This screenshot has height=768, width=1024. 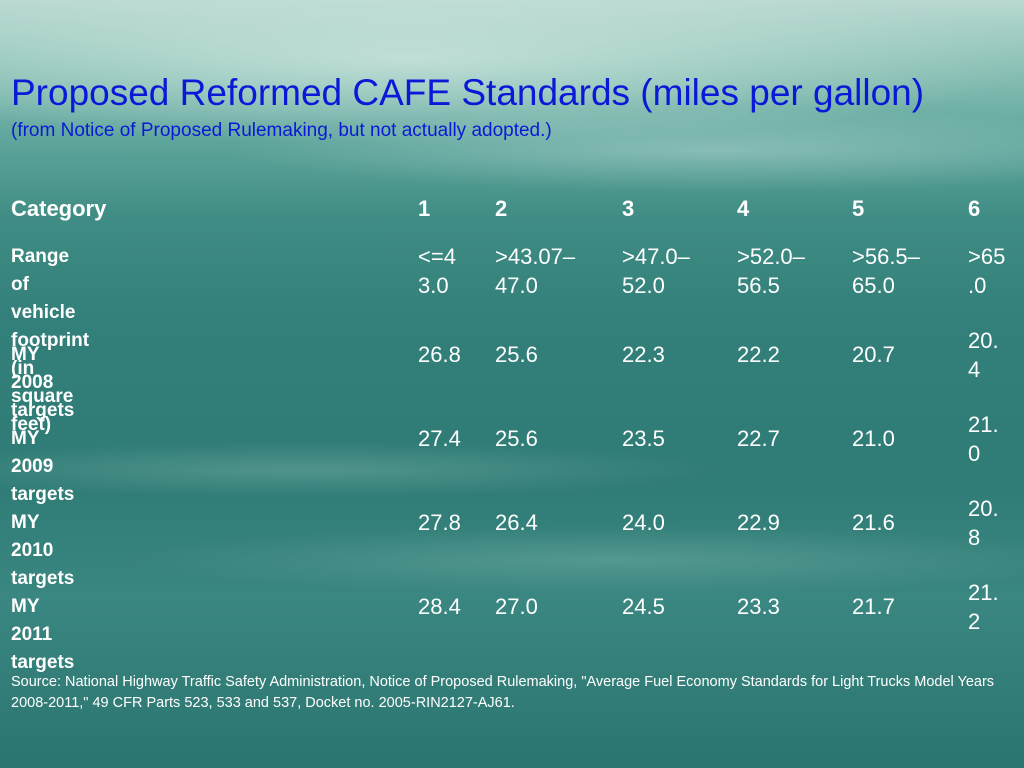 What do you see at coordinates (439, 606) in the screenshot?
I see `table-cell: 28.4` at bounding box center [439, 606].